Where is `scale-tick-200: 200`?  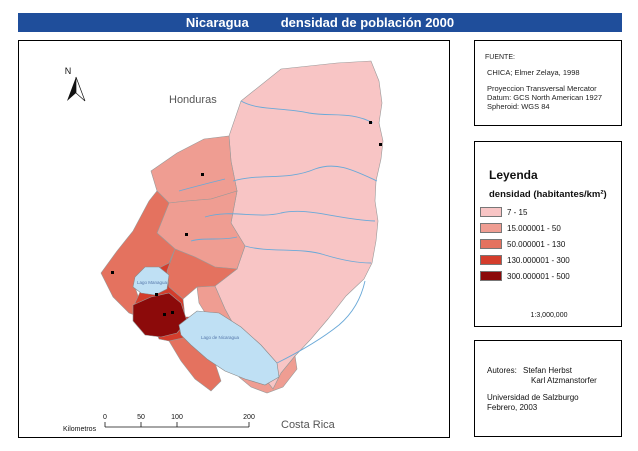 scale-tick-200: 200 is located at coordinates (249, 417).